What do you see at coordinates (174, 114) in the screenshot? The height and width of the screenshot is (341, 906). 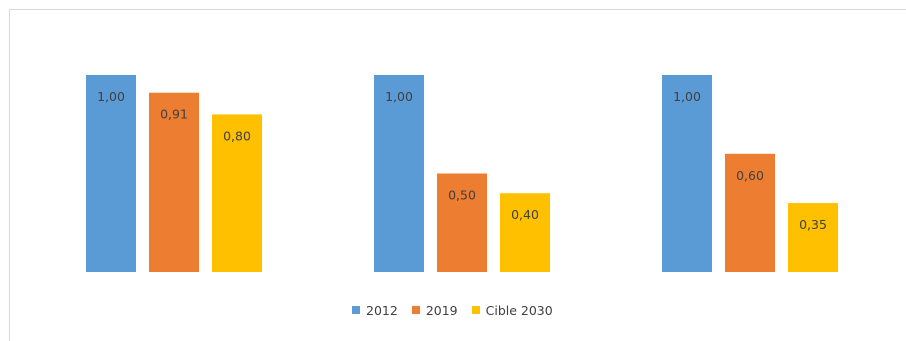 I see `data-label: 0,91` at bounding box center [174, 114].